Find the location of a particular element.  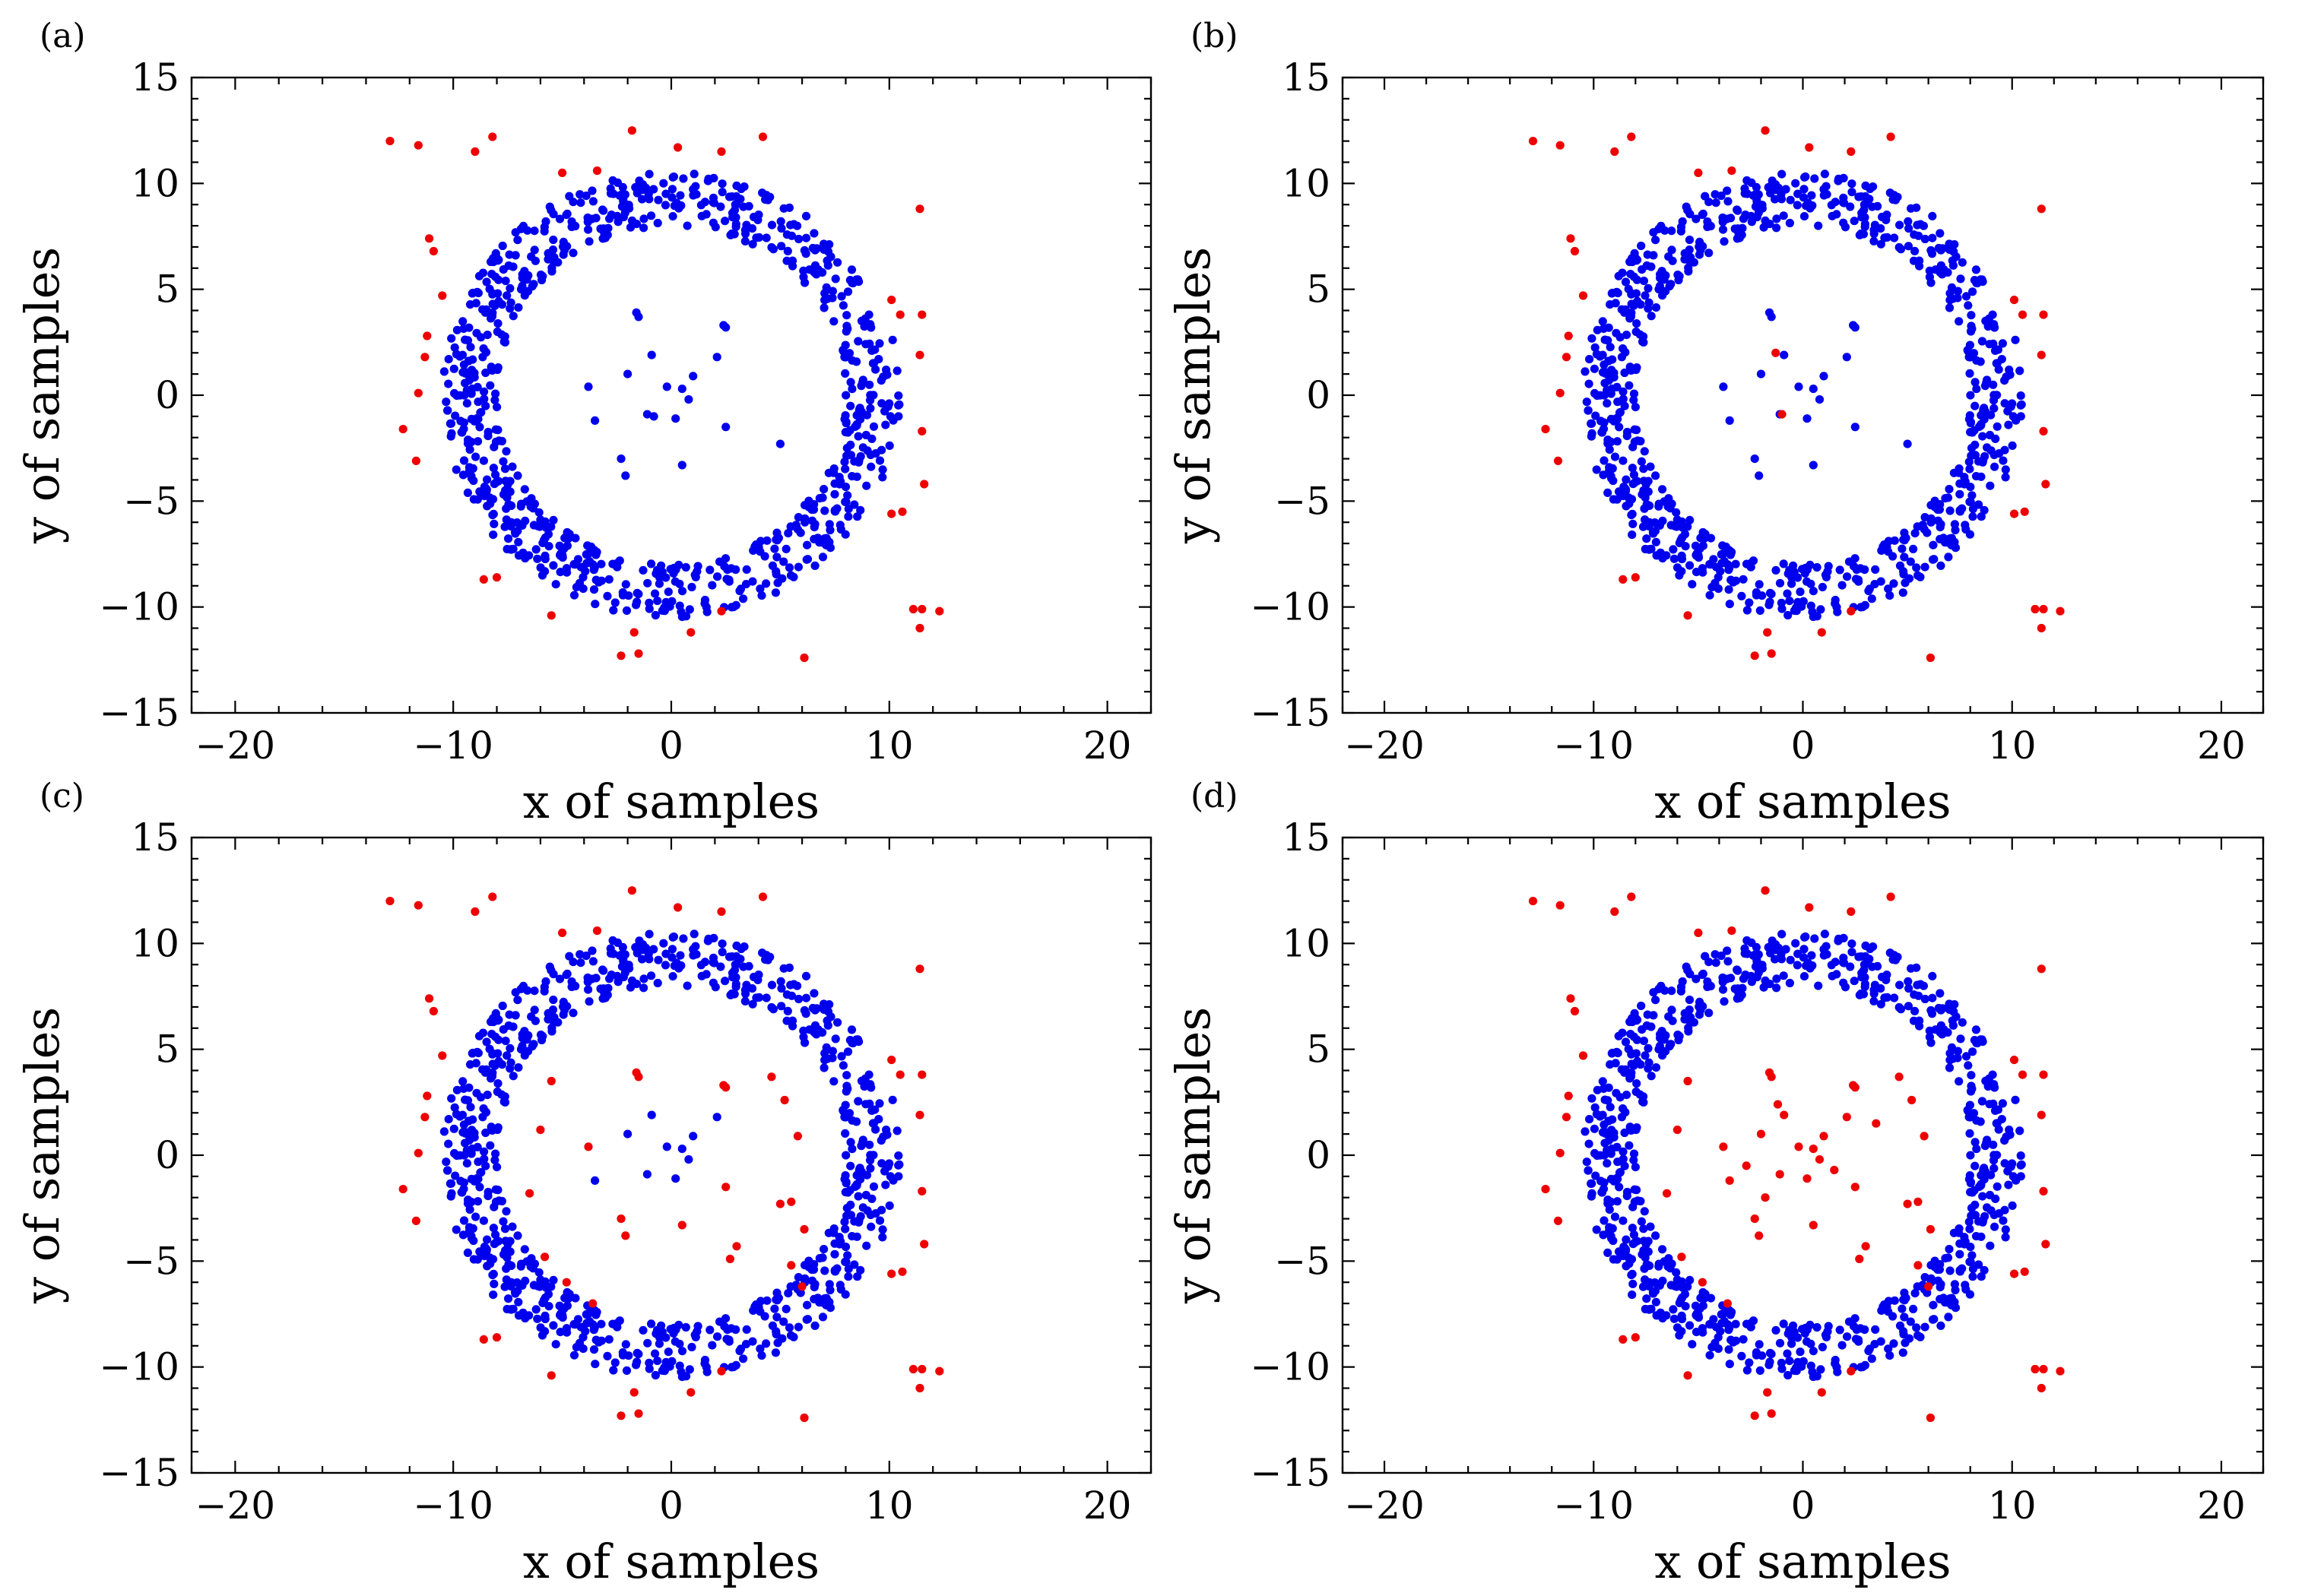

x-axis-label: x of samples is located at coordinates (1802, 1562).